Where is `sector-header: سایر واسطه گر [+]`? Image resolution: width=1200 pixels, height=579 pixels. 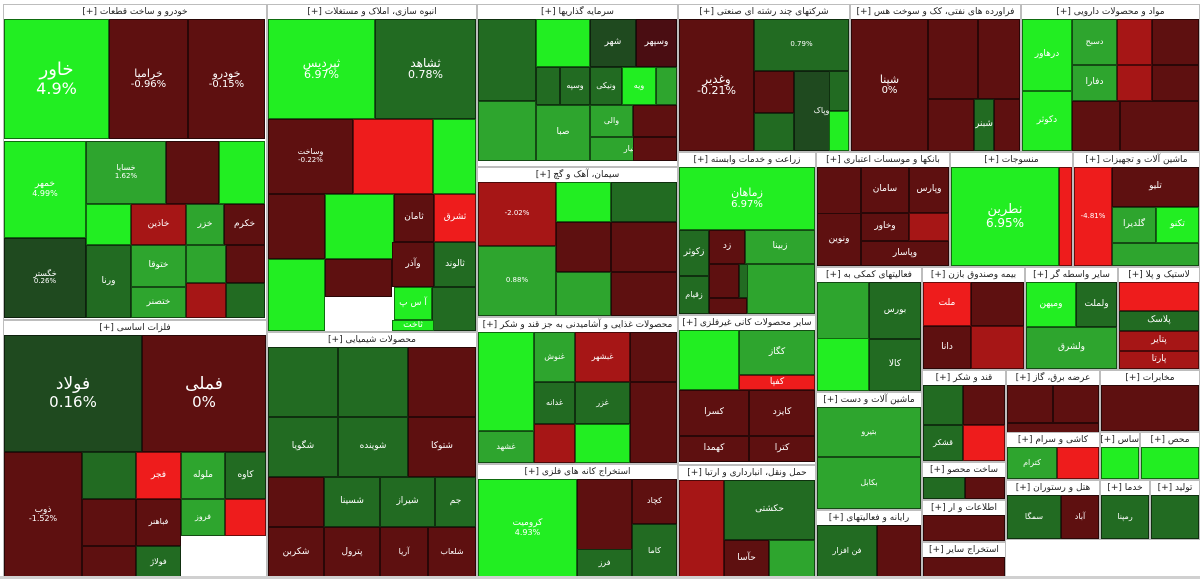 sector-header: سایر واسطه گر [+] is located at coordinates (1071, 275).